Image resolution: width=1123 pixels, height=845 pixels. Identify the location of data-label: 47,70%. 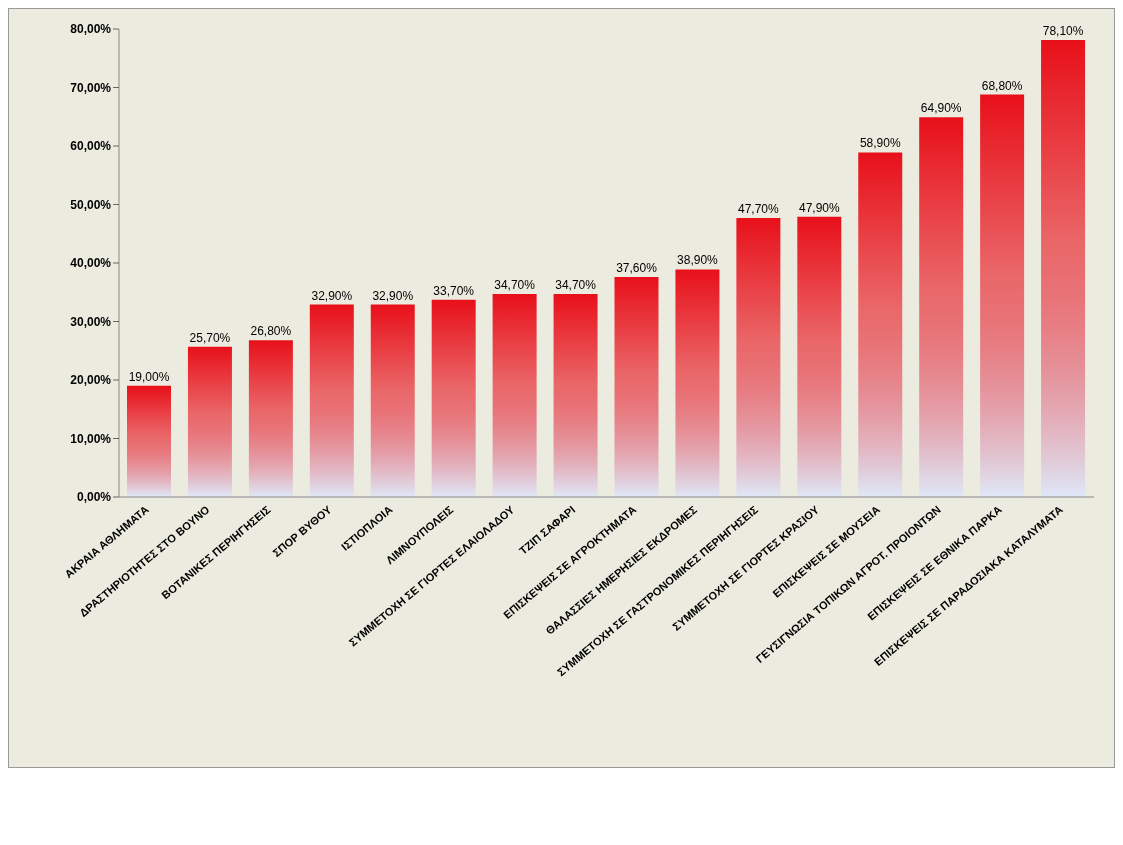
(759, 208).